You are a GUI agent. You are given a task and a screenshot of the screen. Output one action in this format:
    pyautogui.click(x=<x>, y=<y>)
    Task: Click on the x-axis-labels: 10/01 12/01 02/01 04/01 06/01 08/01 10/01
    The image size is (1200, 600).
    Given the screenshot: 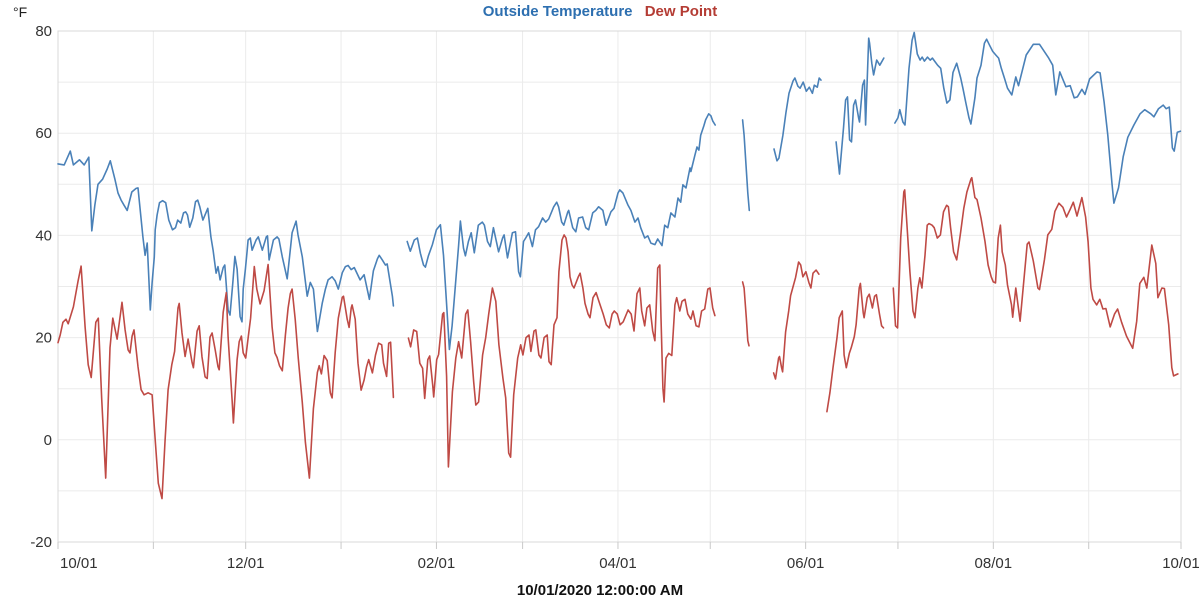 What is the action you would take?
    pyautogui.click(x=630, y=563)
    